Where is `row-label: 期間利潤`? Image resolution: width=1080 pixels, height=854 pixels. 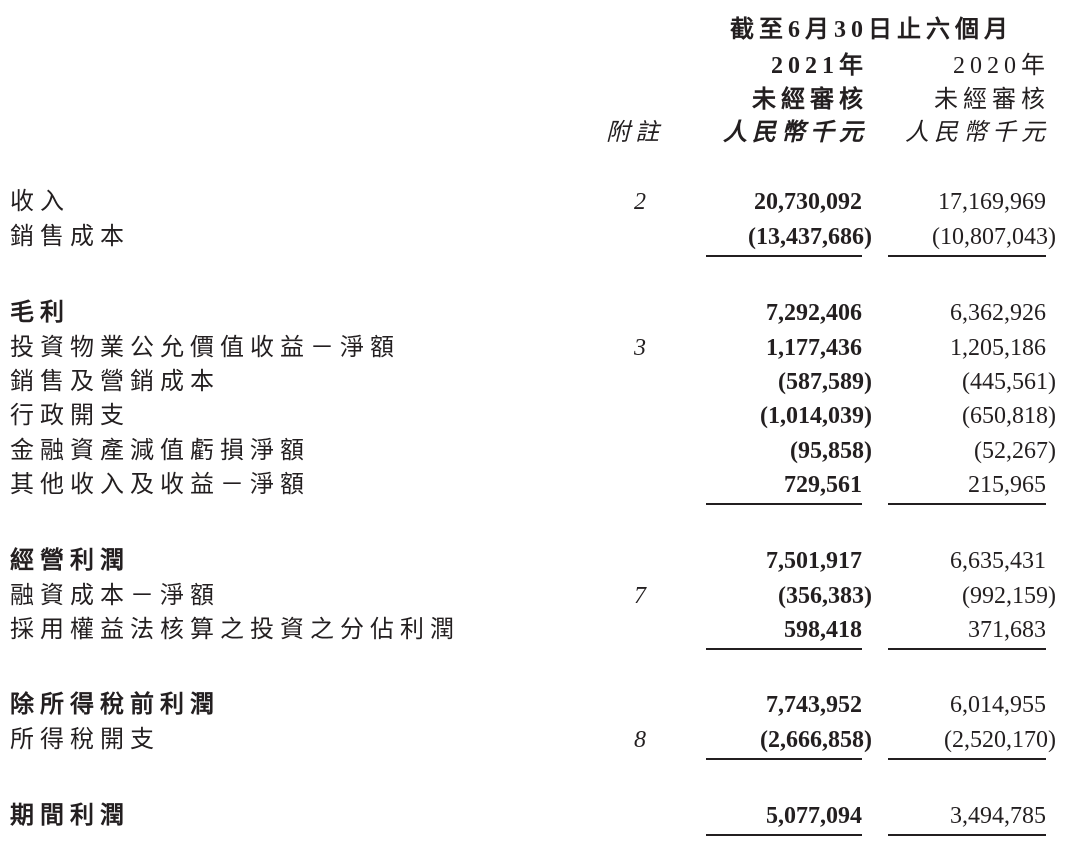 row-label: 期間利潤 is located at coordinates (70, 816).